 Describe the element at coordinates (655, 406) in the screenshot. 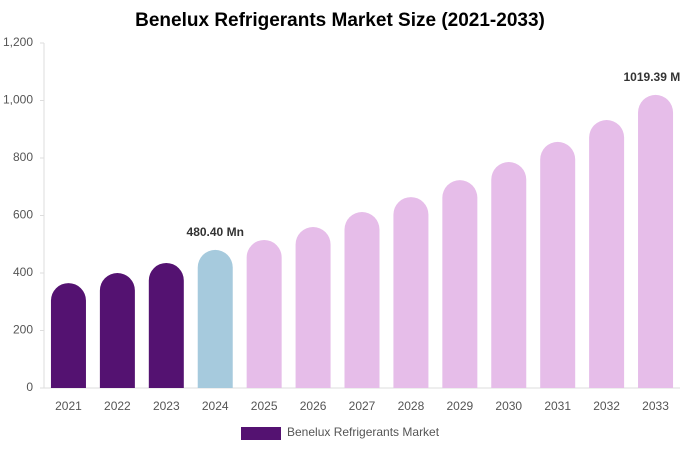

I see `x-tick-label: 2033` at that location.